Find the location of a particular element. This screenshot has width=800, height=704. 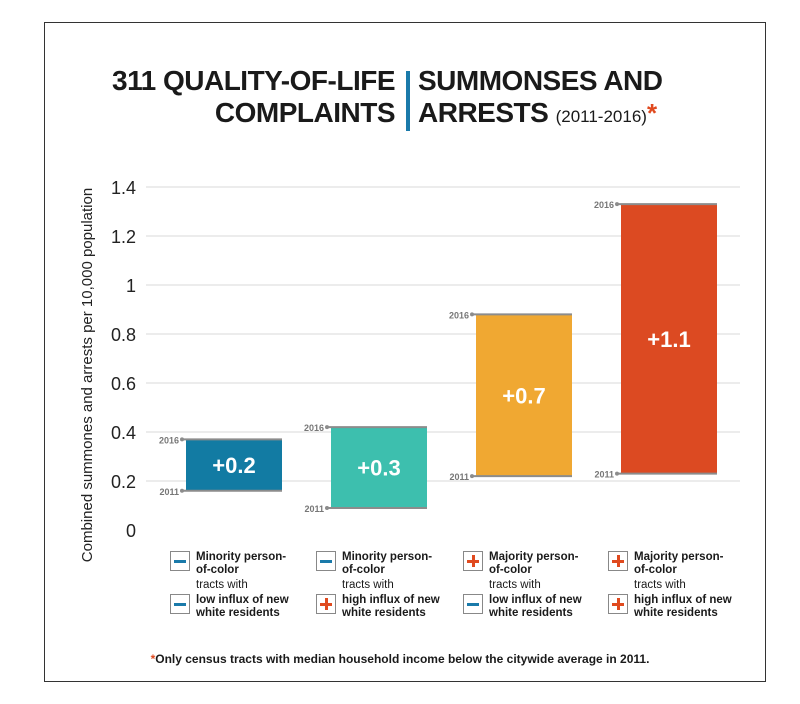

title-left: 311 QUALITY-OF-LIFE COMPLAINTS is located at coordinates (253, 97).